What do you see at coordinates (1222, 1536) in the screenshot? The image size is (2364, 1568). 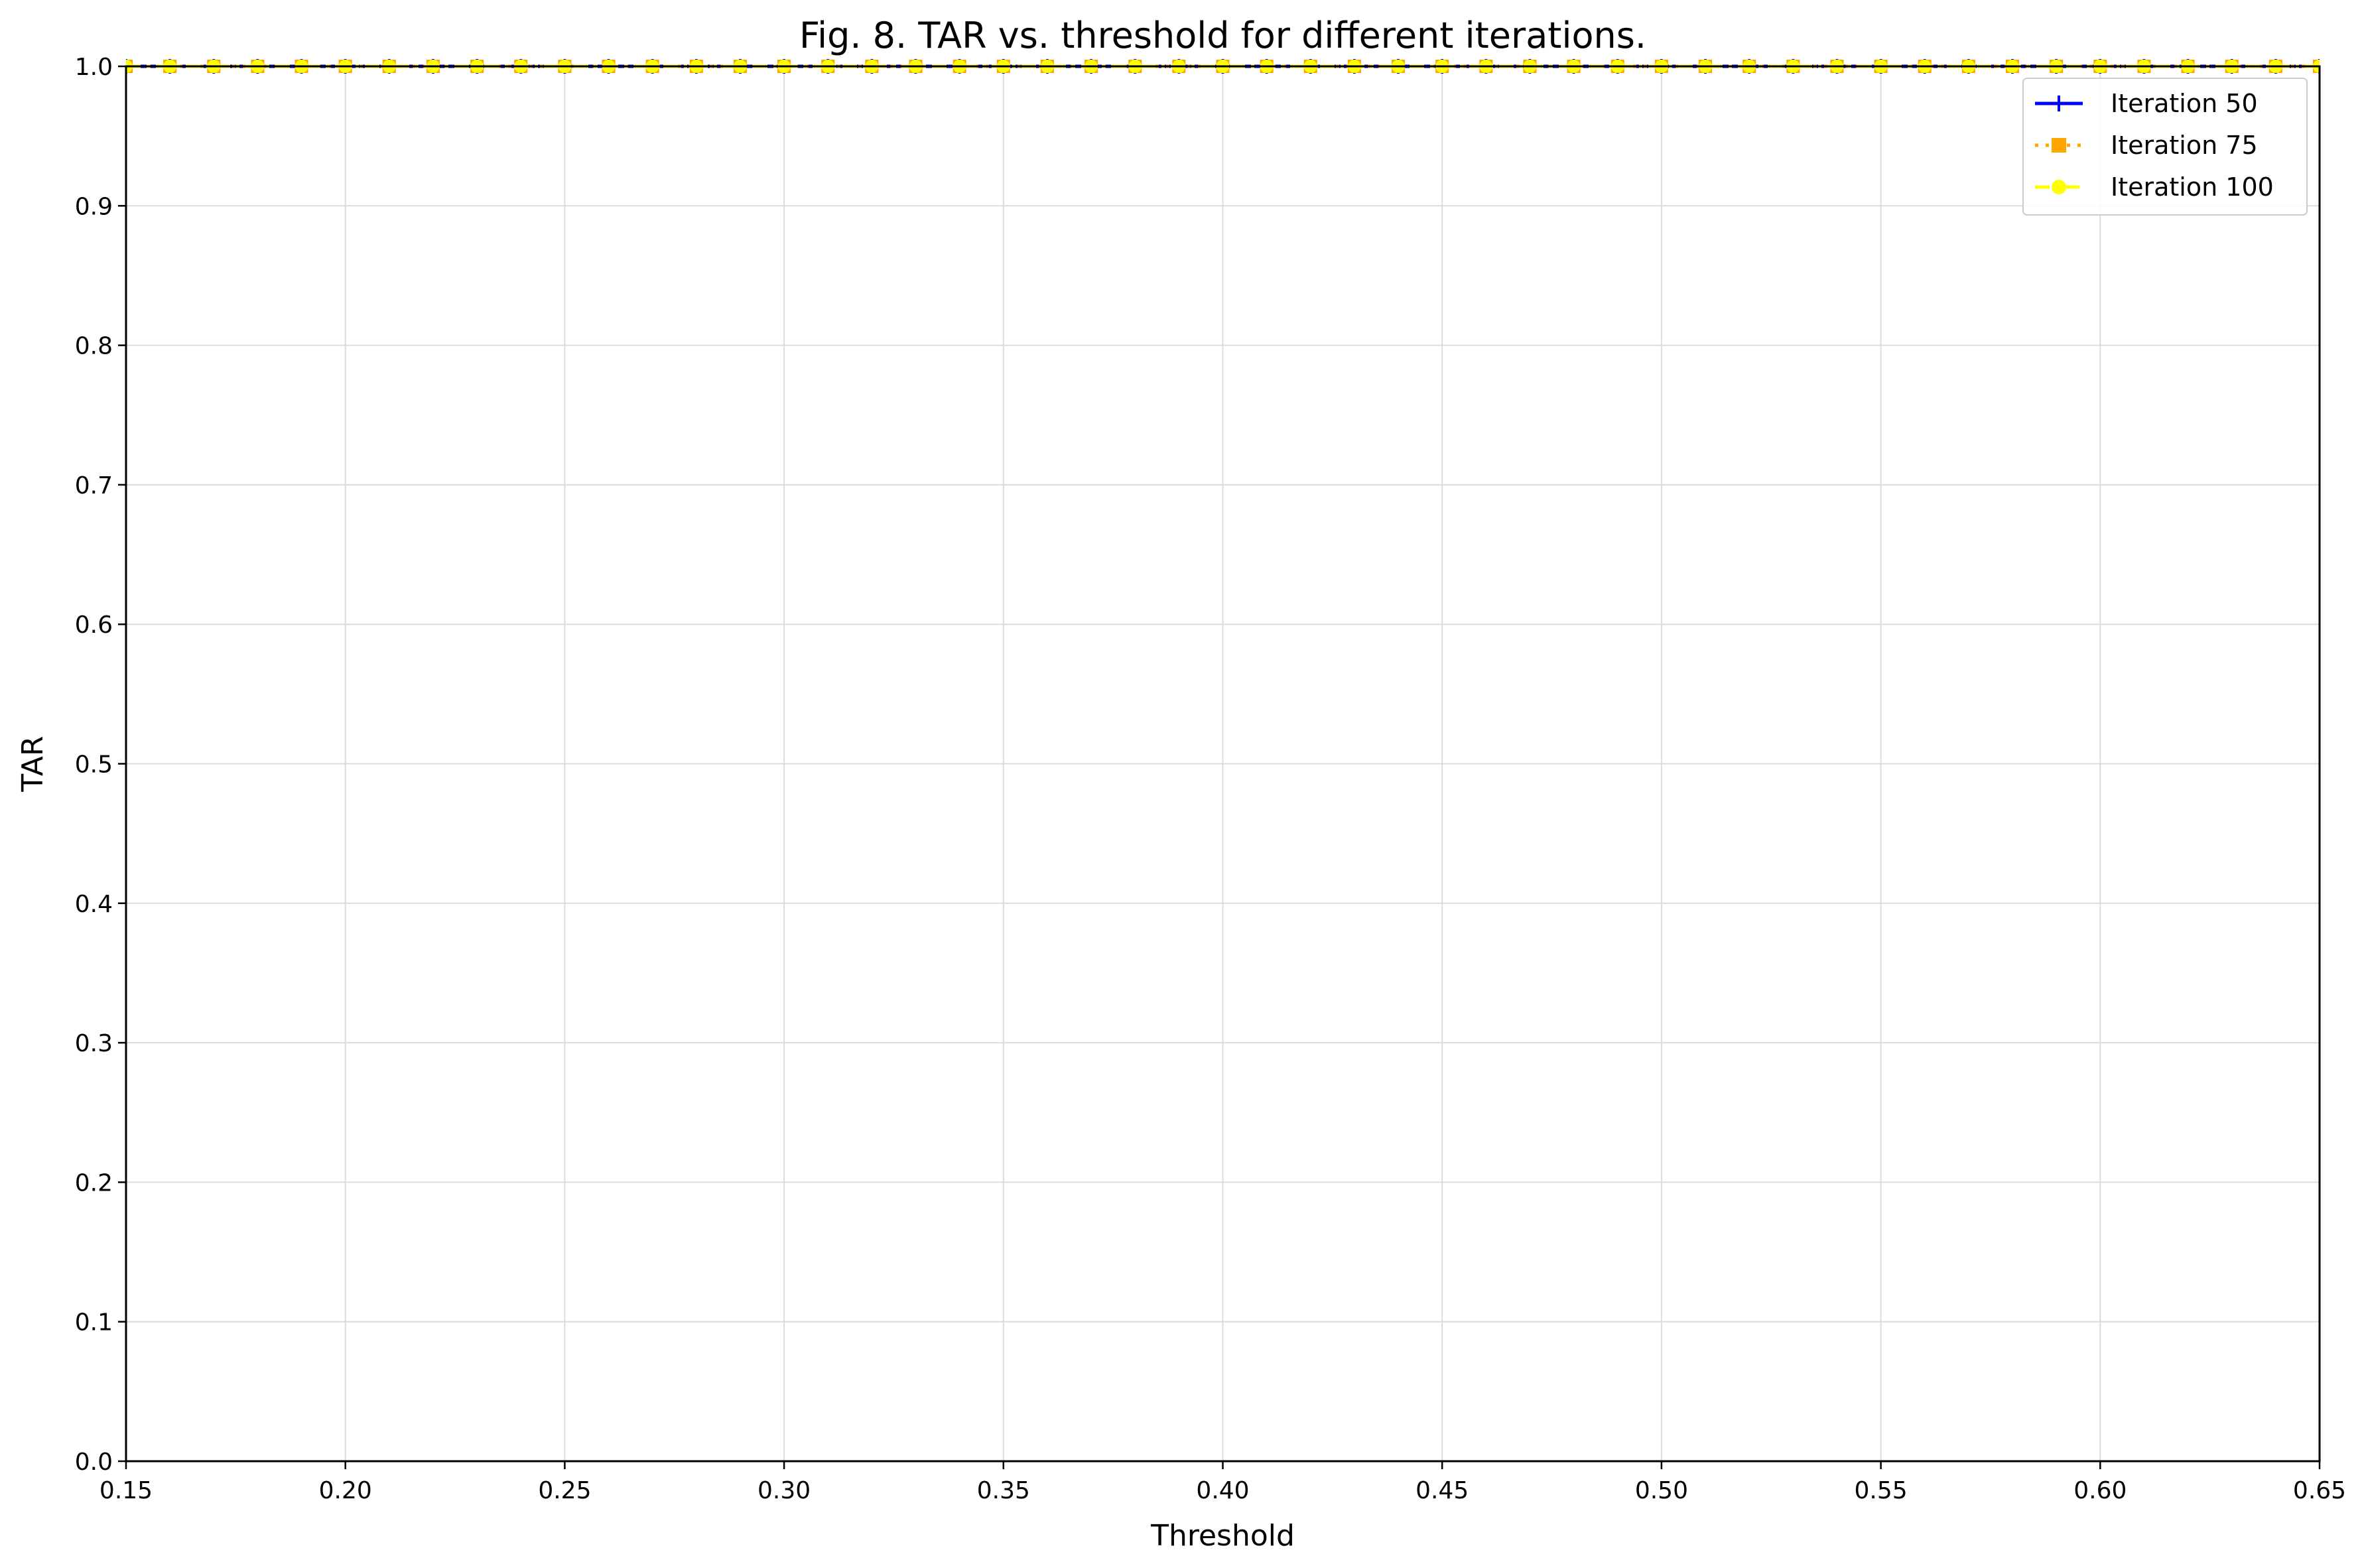 I see `x-axis-label: Threshold` at bounding box center [1222, 1536].